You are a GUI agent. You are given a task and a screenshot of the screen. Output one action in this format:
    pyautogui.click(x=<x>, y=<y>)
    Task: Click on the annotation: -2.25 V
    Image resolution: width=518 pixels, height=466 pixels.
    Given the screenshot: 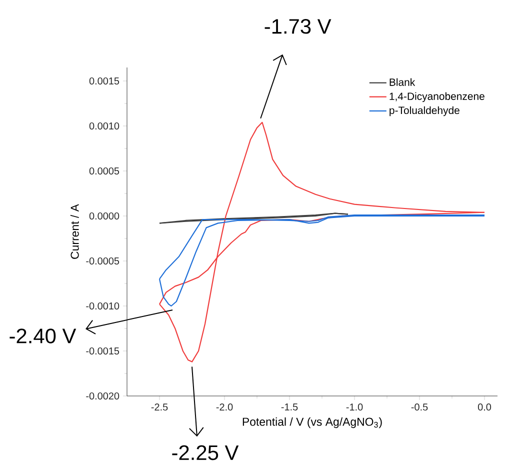 What is the action you would take?
    pyautogui.click(x=205, y=452)
    